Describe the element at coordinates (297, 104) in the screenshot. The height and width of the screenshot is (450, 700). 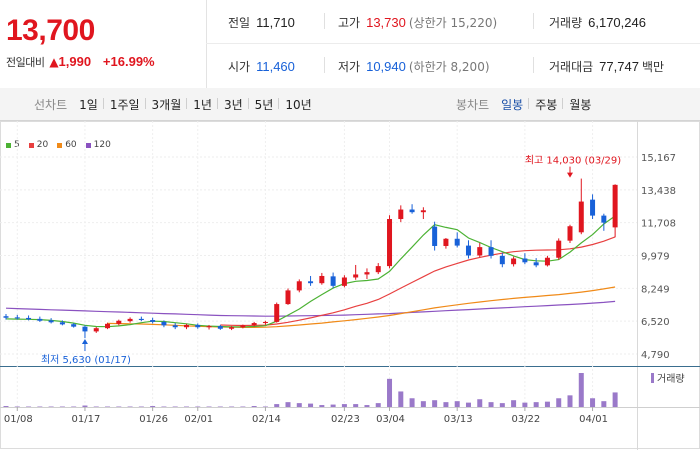
I see `tab-10y: 10년` at that location.